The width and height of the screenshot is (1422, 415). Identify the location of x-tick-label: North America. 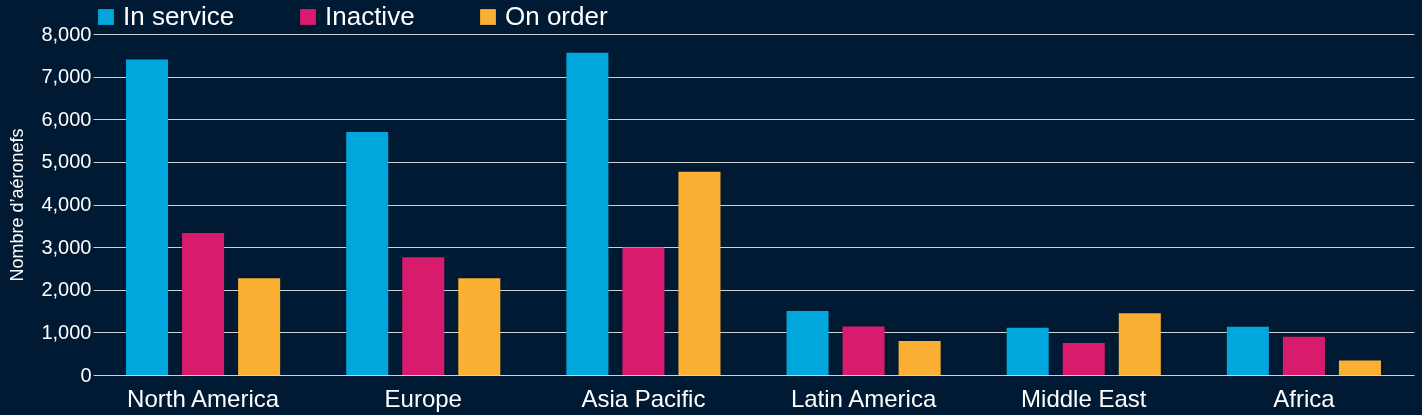
(203, 398).